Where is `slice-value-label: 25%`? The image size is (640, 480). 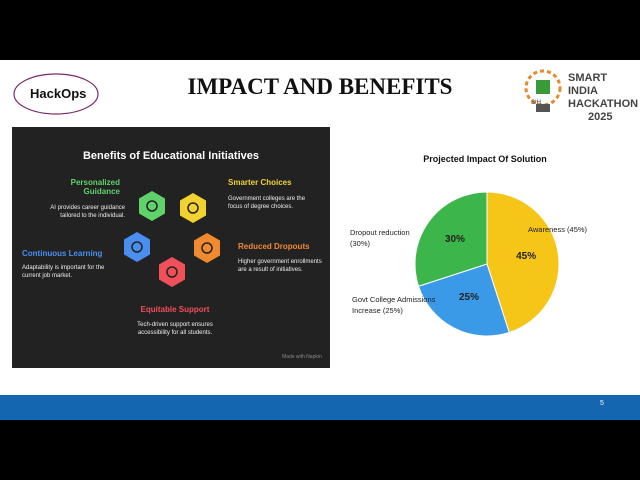
slice-value-label: 25% is located at coordinates (469, 298).